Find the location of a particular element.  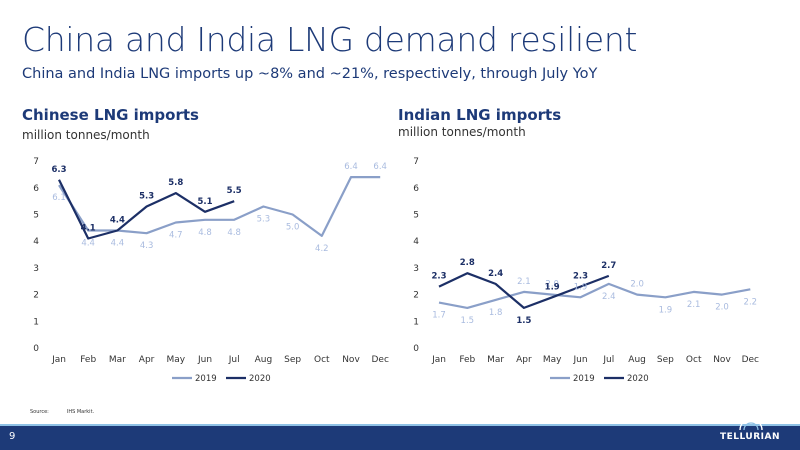

data-label-2019: 2.4 is located at coordinates (609, 297).